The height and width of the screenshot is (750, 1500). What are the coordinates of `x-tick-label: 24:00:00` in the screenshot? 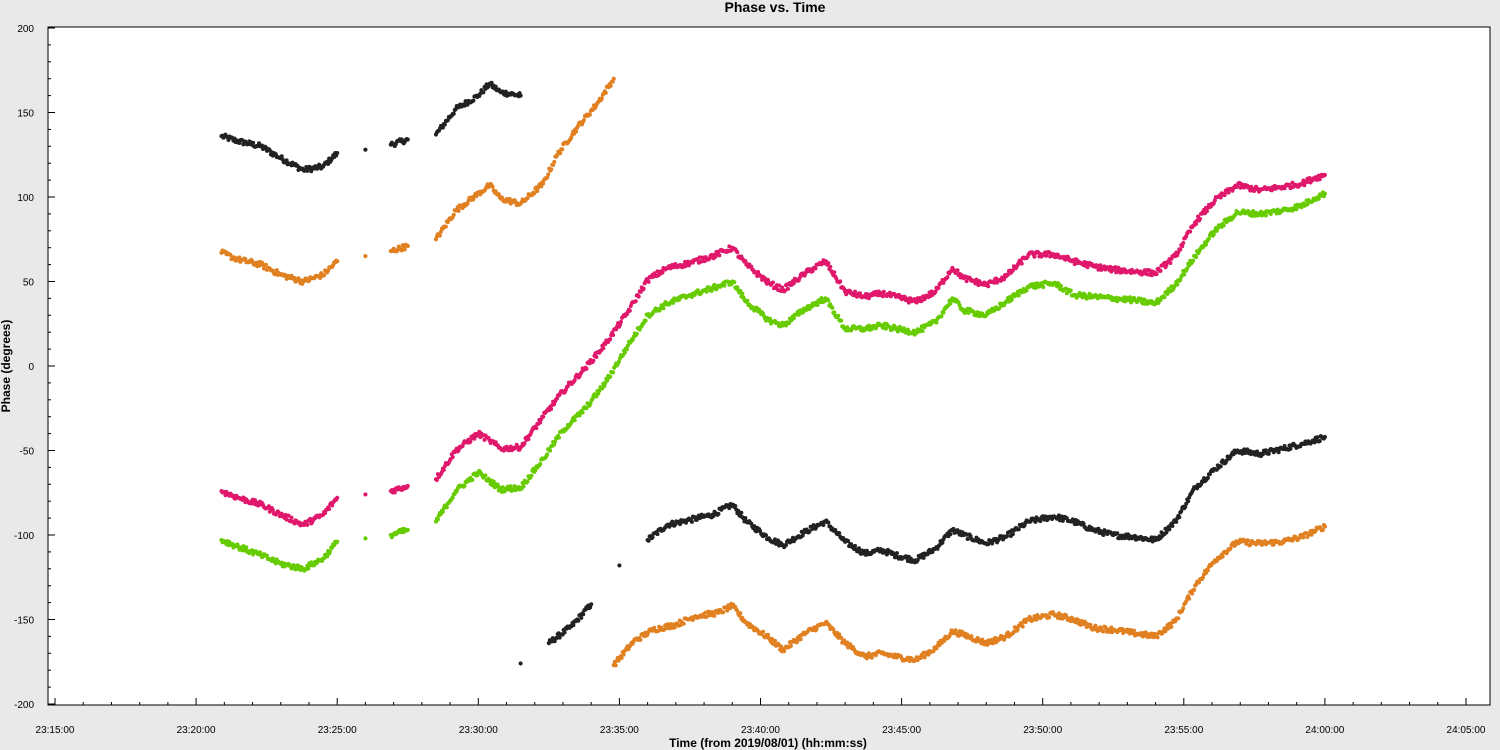 It's located at (1324, 730).